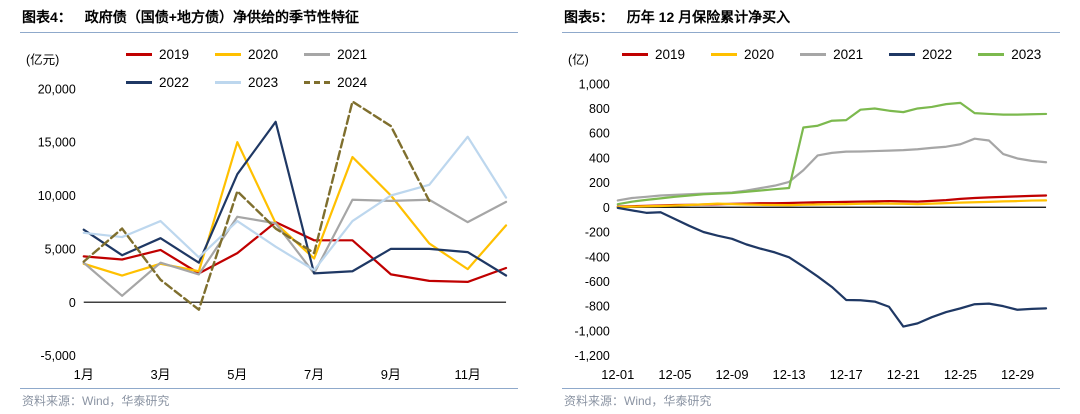  I want to click on chart-title-text: 政府债（国债+地方债）净供给的季节性特征, so click(221, 17).